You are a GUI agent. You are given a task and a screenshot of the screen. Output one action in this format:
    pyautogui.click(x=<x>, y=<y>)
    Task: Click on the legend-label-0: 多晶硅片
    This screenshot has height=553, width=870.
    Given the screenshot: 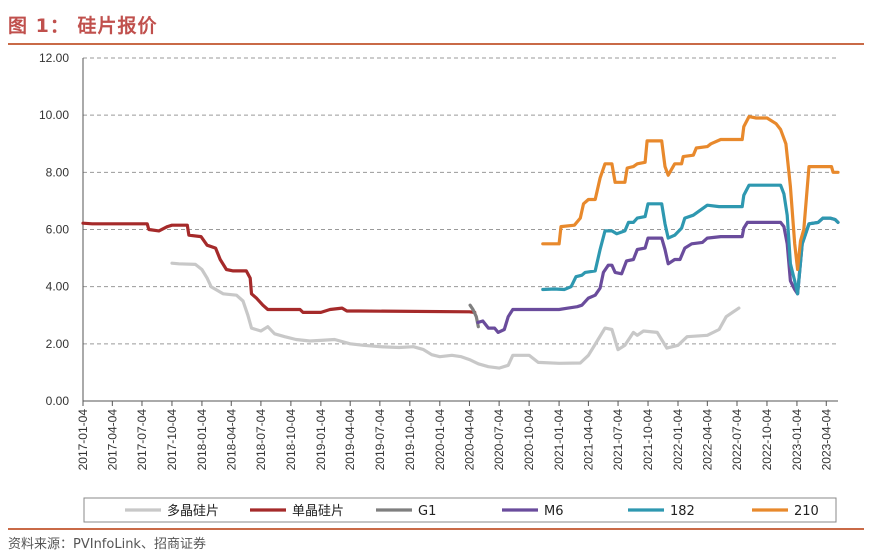 What is the action you would take?
    pyautogui.click(x=193, y=511)
    